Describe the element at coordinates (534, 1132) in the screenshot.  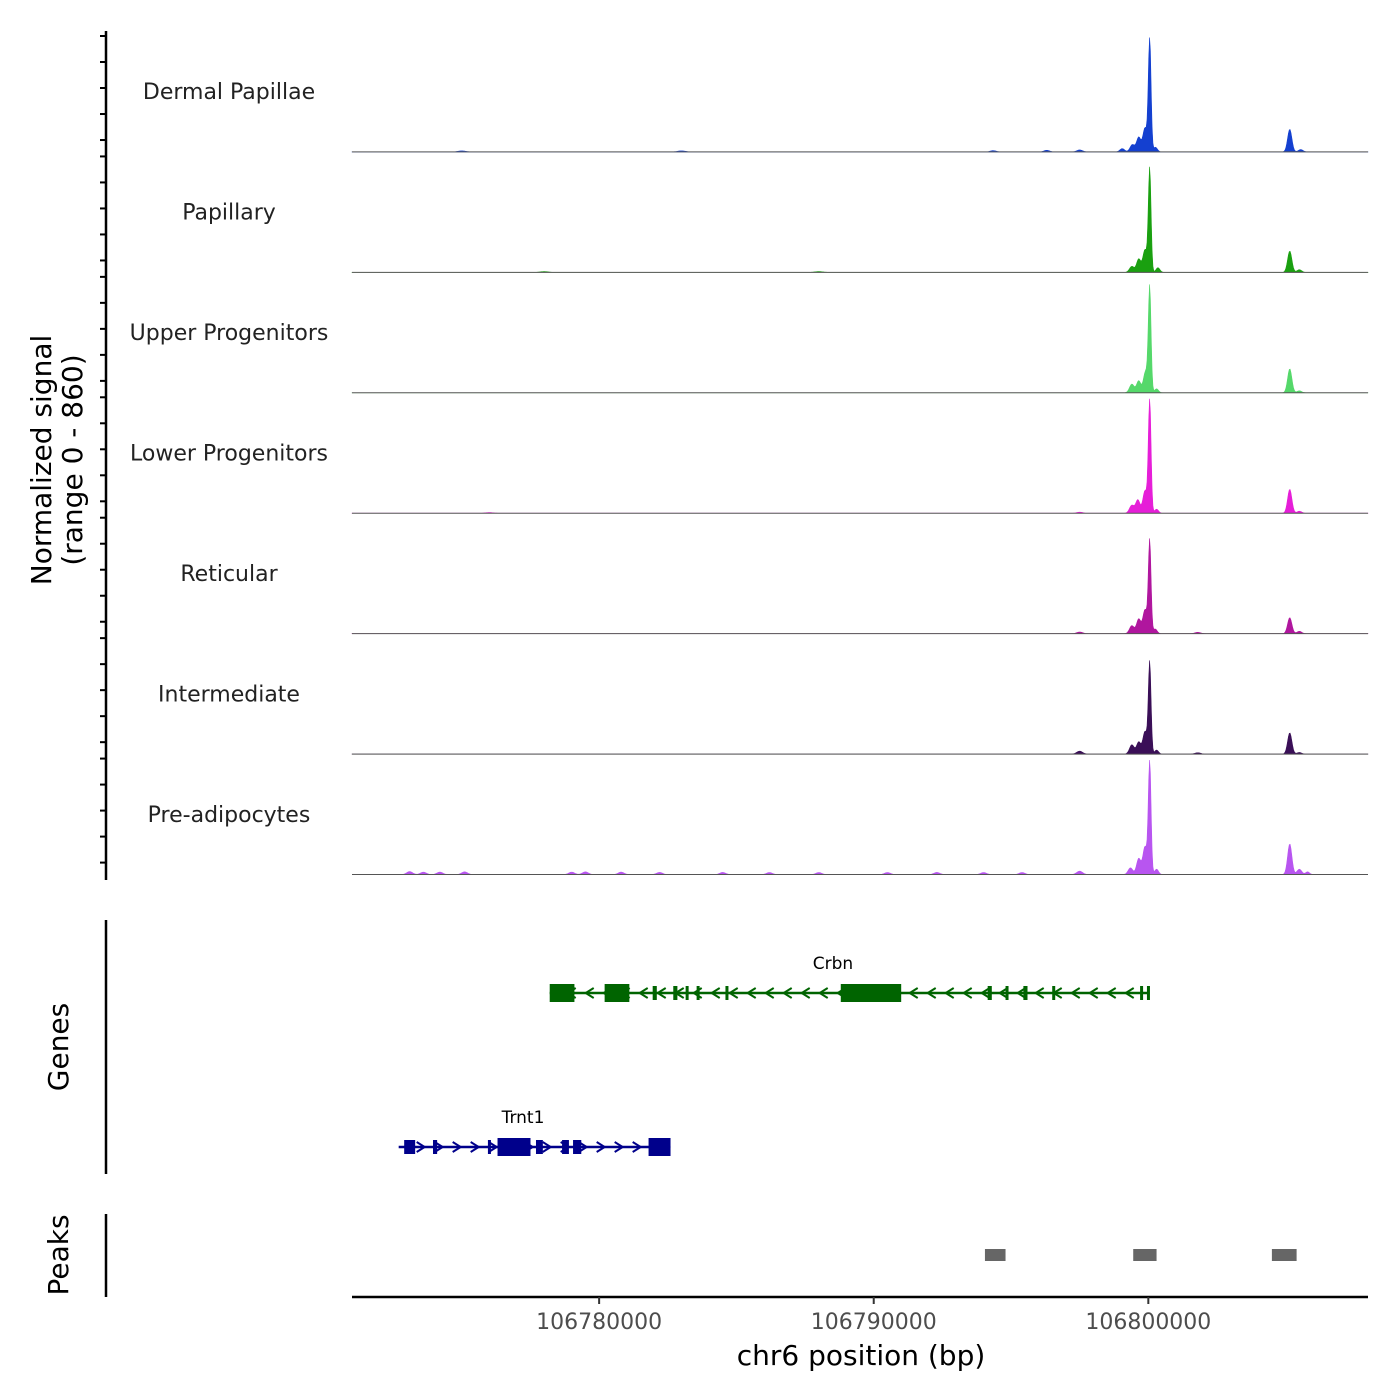
I see `gene-trnt1: Trnt1` at that location.